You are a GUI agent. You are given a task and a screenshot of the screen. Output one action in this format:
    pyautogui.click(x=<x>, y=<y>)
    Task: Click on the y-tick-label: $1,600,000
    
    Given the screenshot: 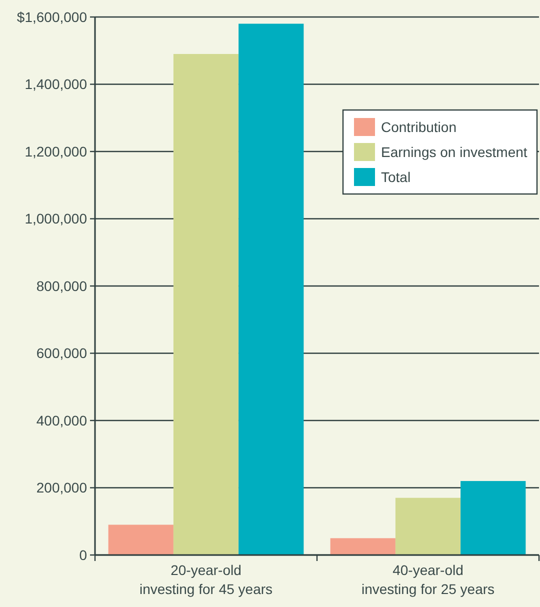 What is the action you would take?
    pyautogui.click(x=52, y=16)
    